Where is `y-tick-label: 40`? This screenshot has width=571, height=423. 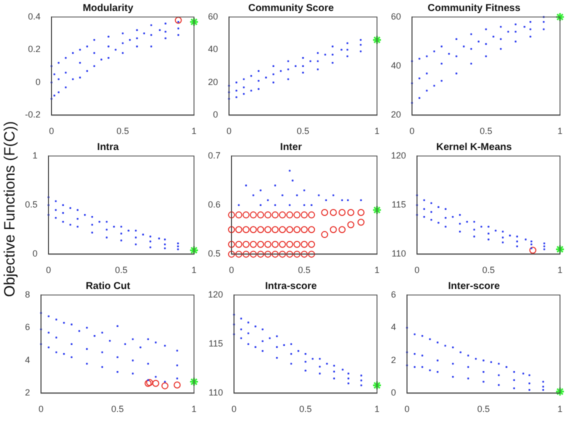
y-tick-label: 40 is located at coordinates (396, 65).